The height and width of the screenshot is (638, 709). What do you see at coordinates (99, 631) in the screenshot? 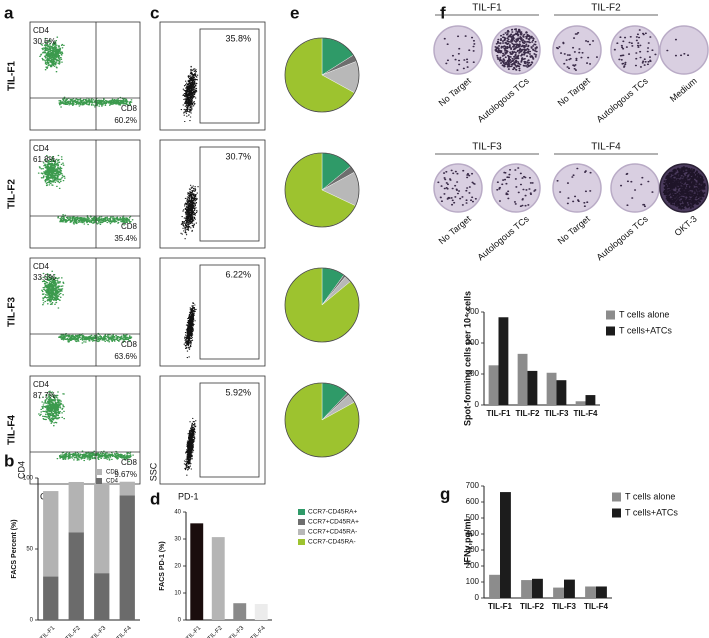
I see `x-tick-label: TIL-F3` at bounding box center [99, 631].